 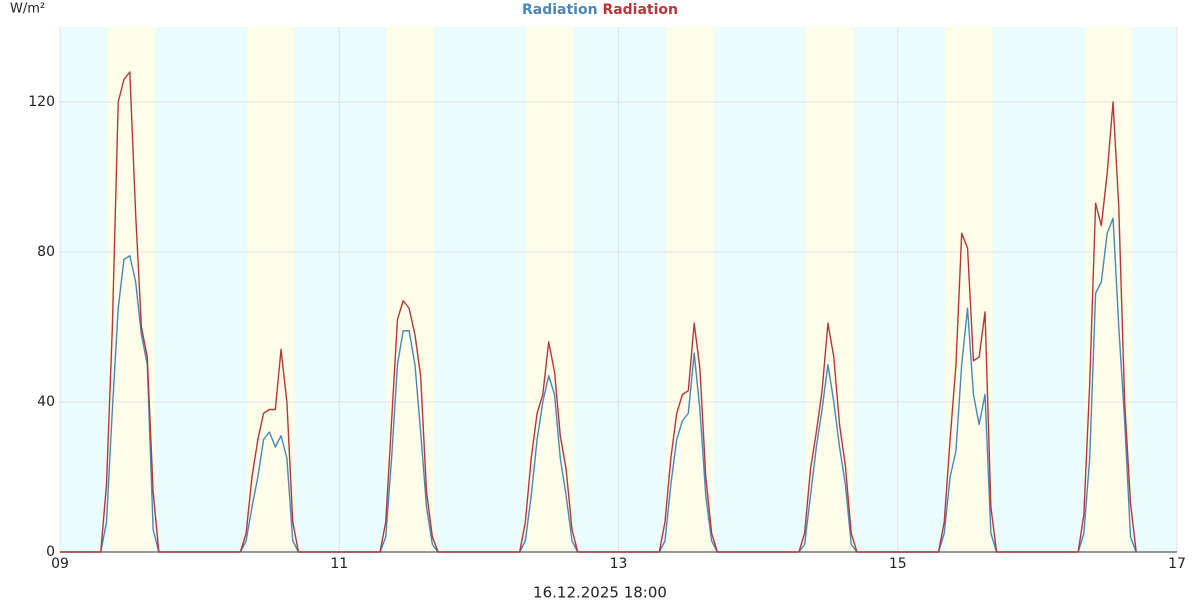 I want to click on x-tick-label: 09, so click(x=60, y=564).